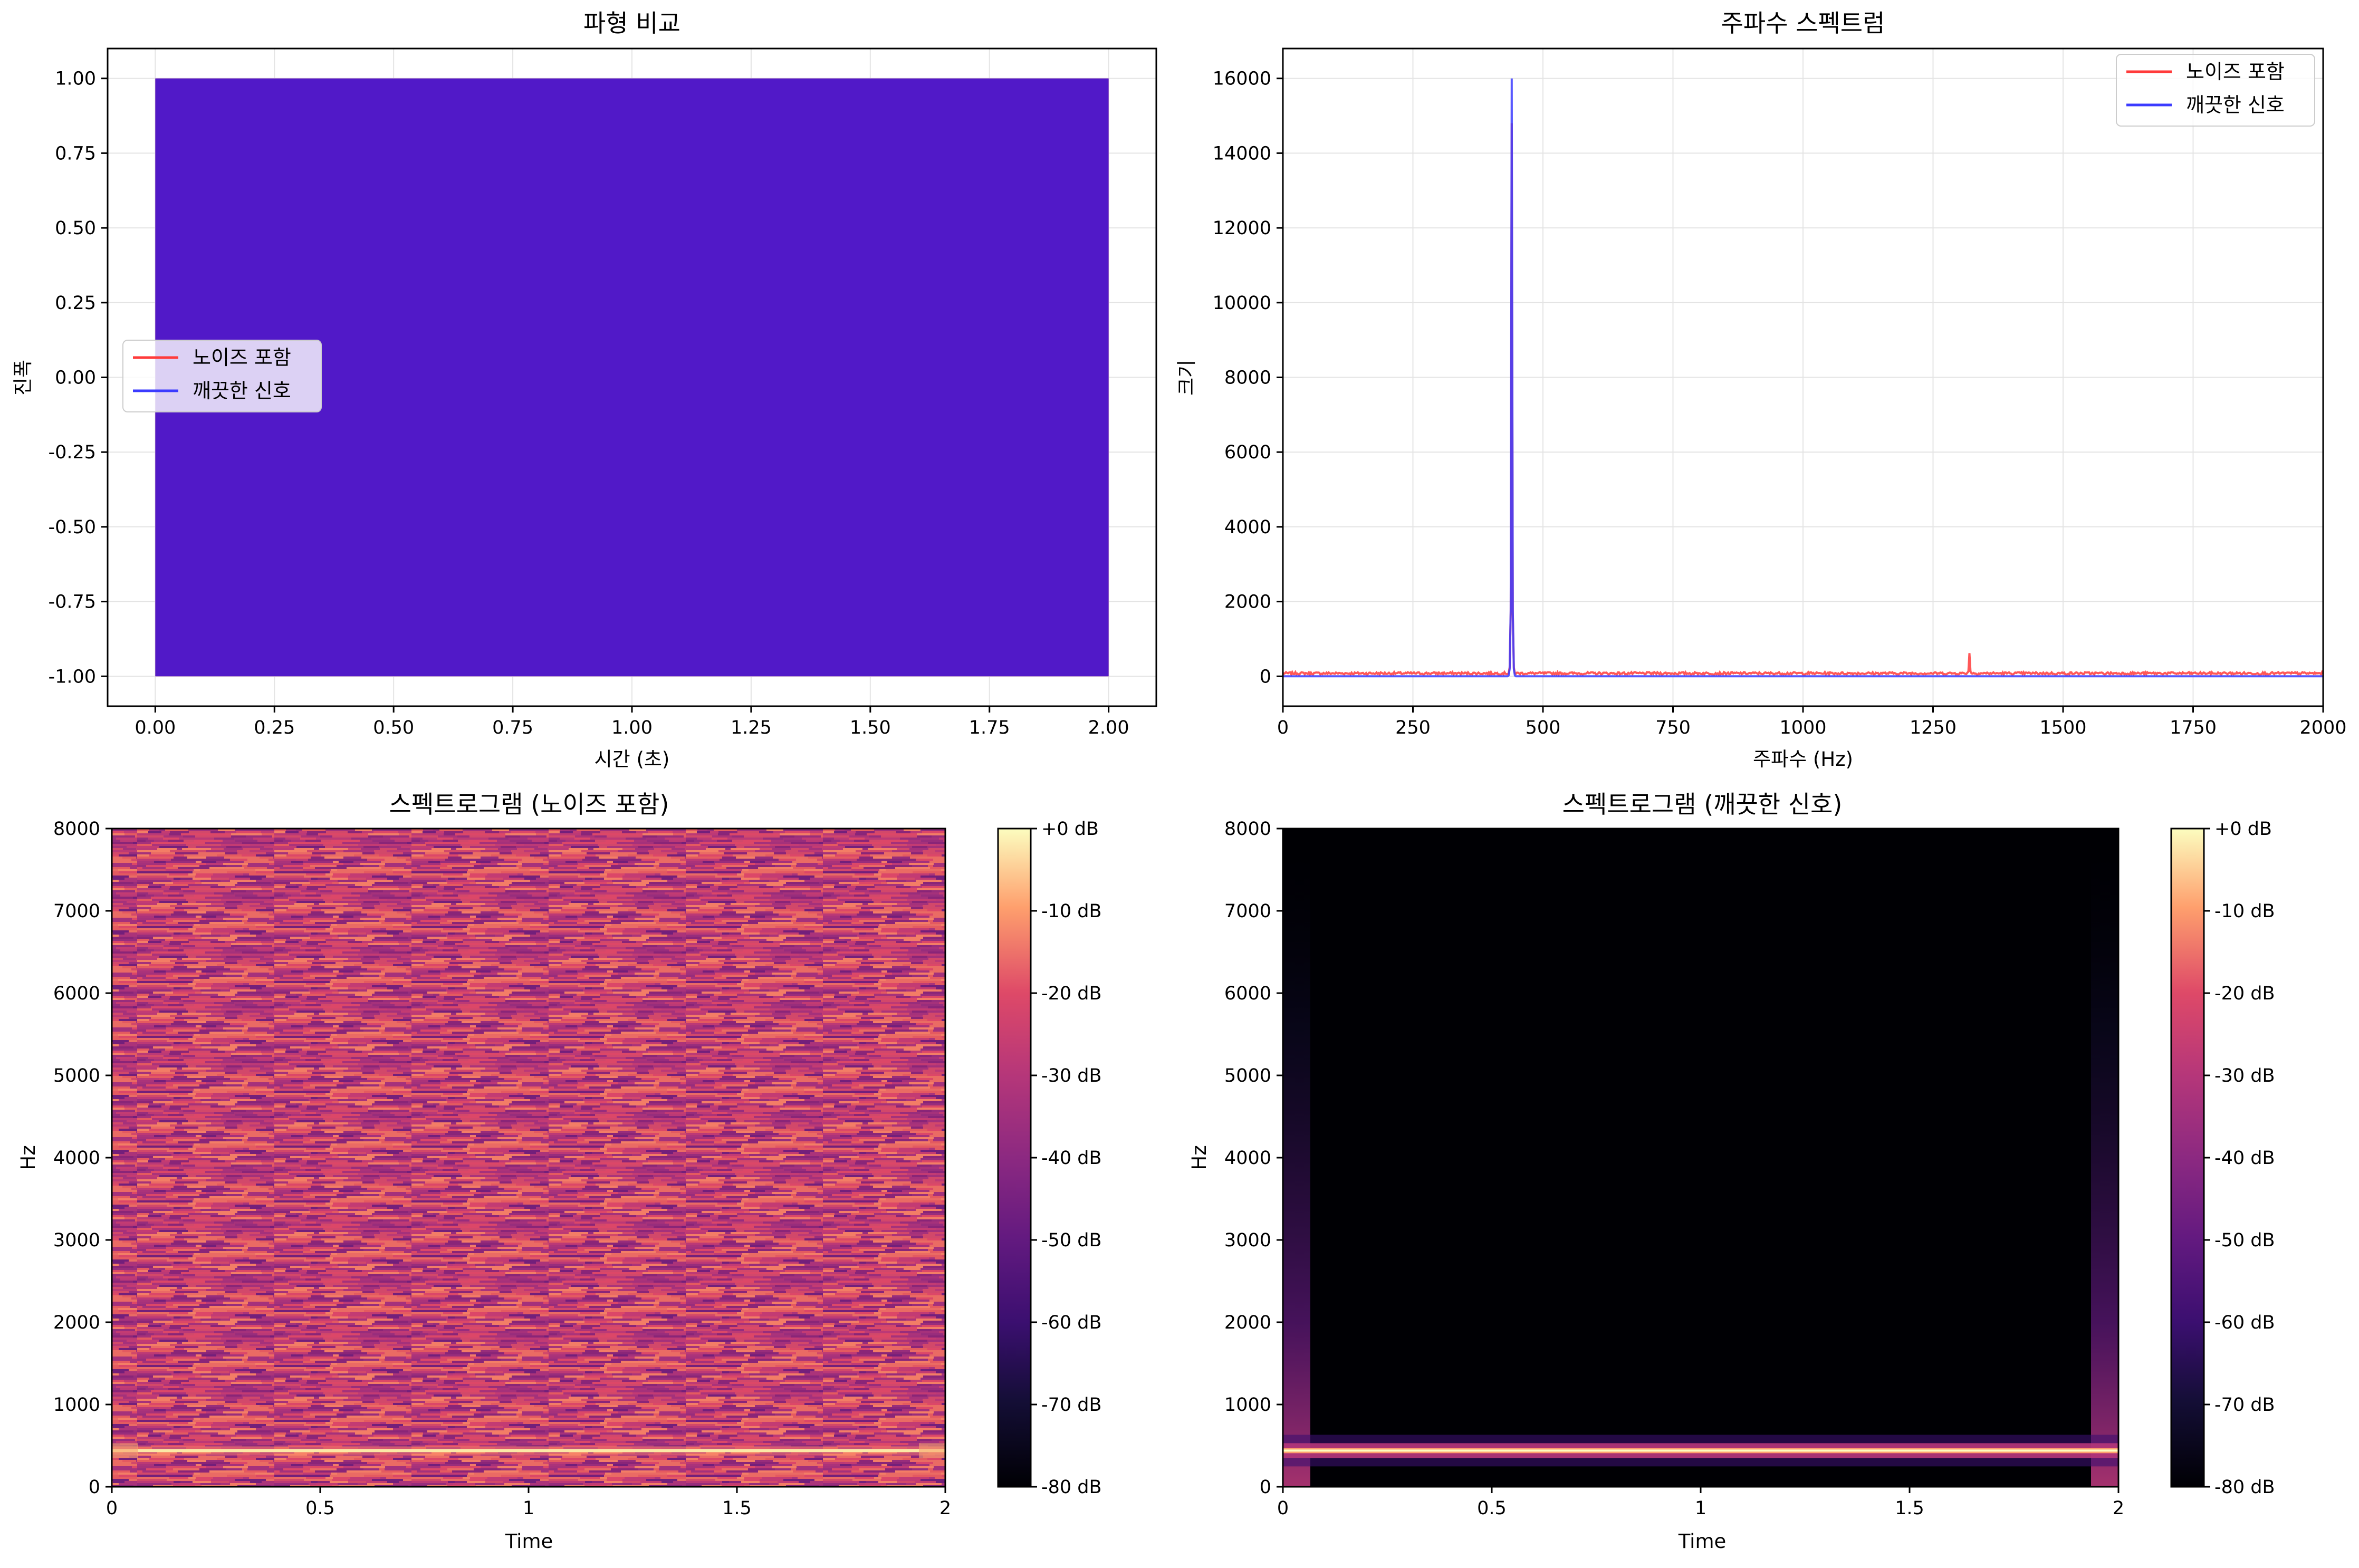 This screenshot has width=2359, height=1568. I want to click on y-tick-label: 5000, so click(76, 1075).